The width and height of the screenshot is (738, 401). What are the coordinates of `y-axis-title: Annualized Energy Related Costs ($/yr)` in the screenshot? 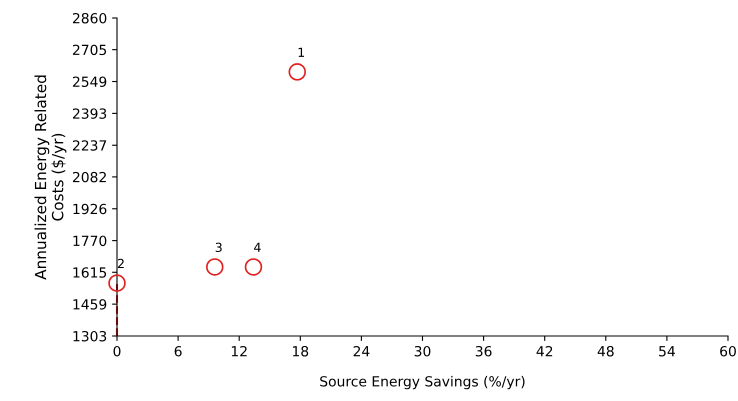 It's located at (50, 178).